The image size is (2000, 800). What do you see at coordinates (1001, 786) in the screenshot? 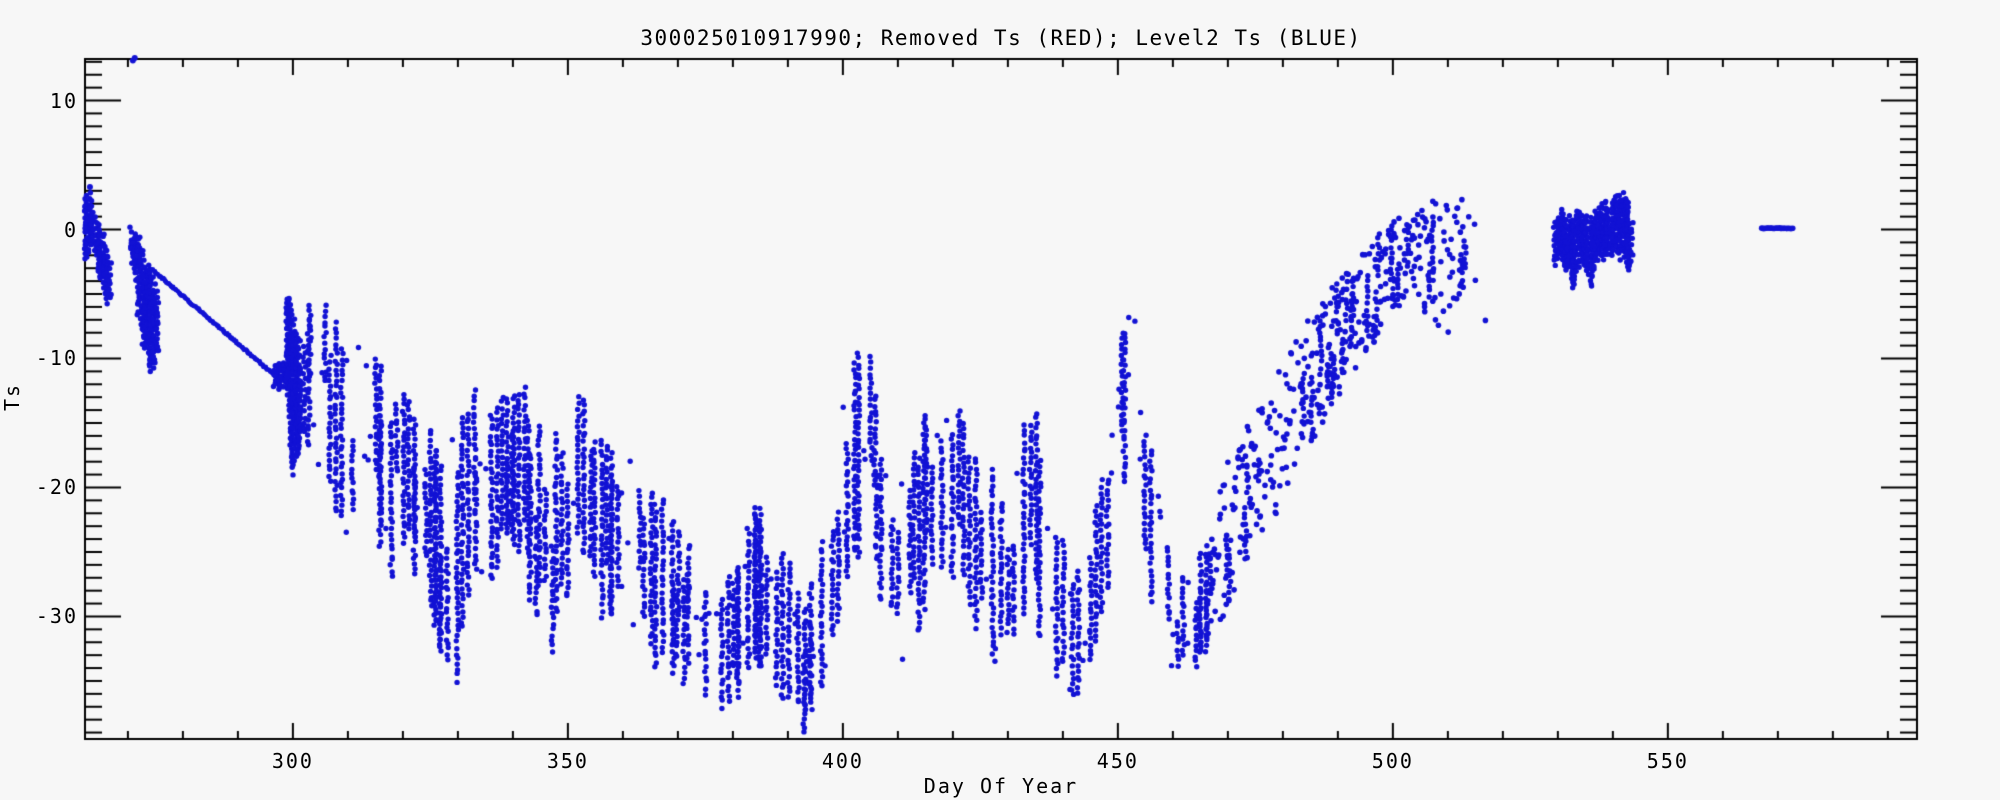
I see `x-axis-title: Day Of Year` at bounding box center [1001, 786].